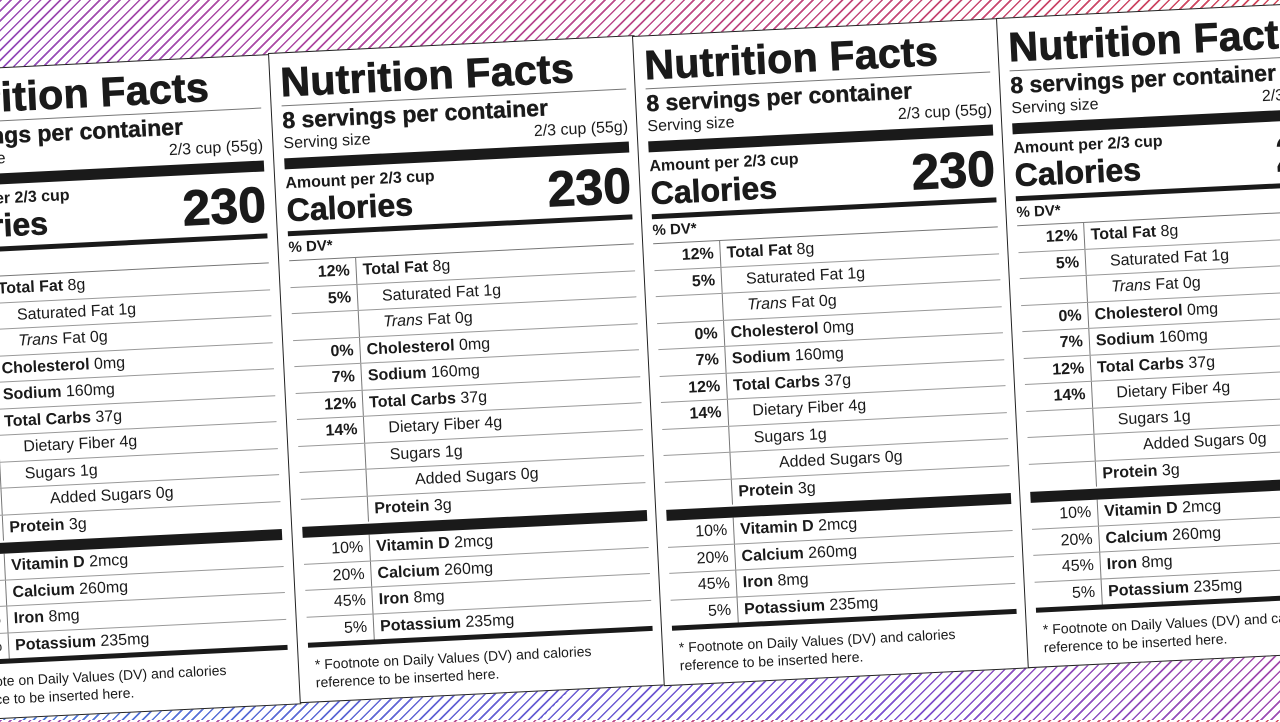 This screenshot has width=1280, height=722. What do you see at coordinates (1170, 470) in the screenshot?
I see `nutrient-amount: 3g` at bounding box center [1170, 470].